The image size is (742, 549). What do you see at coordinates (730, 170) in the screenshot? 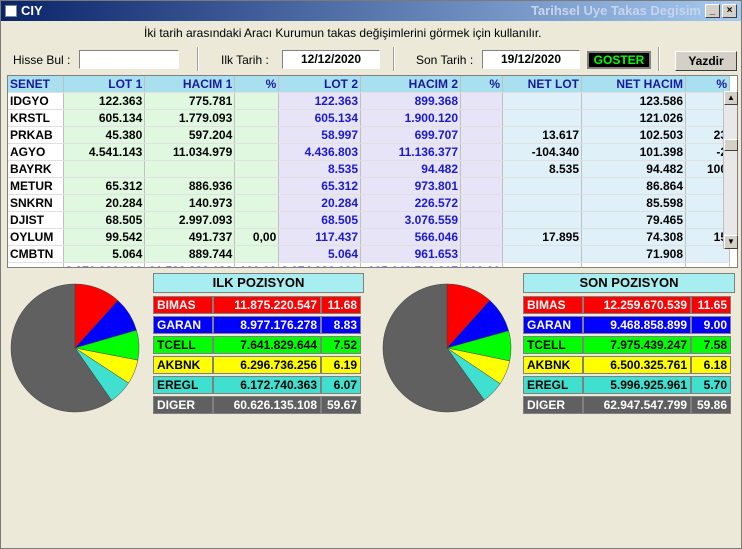
I see `grid-scrollbar: ▲ ▼` at bounding box center [730, 170].